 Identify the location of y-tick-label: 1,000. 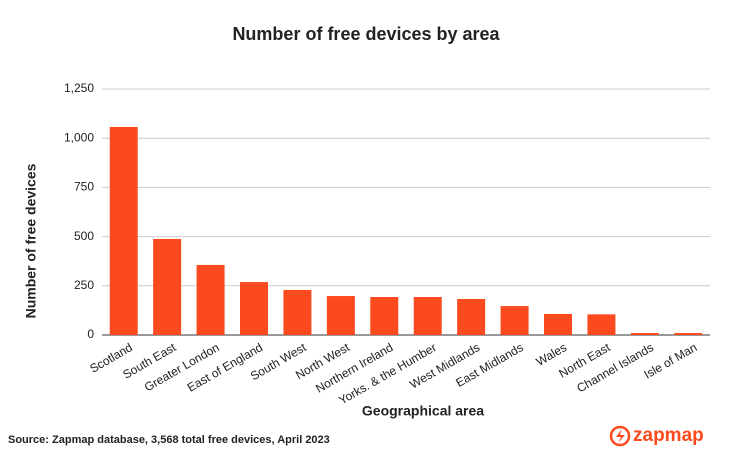
(79, 137).